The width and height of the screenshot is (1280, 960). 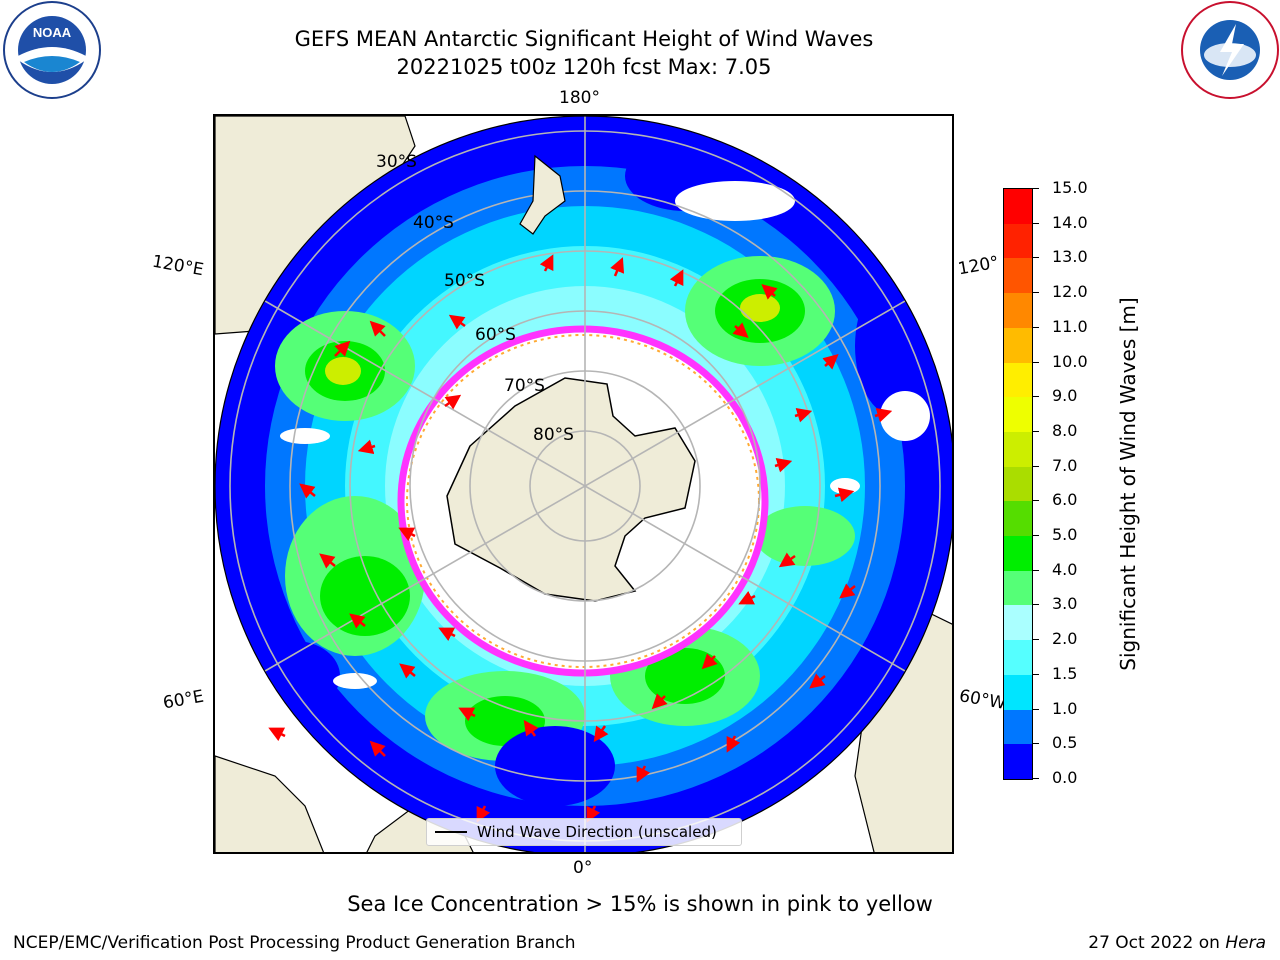 I want to click on colorbar-tick-label: 15.0, so click(x=1070, y=187).